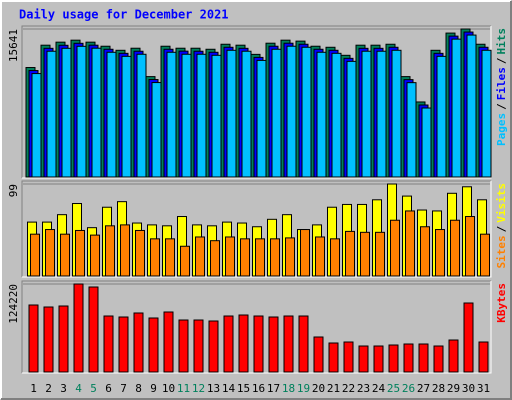  What do you see at coordinates (138, 388) in the screenshot?
I see `x-tick-label: 8` at bounding box center [138, 388].